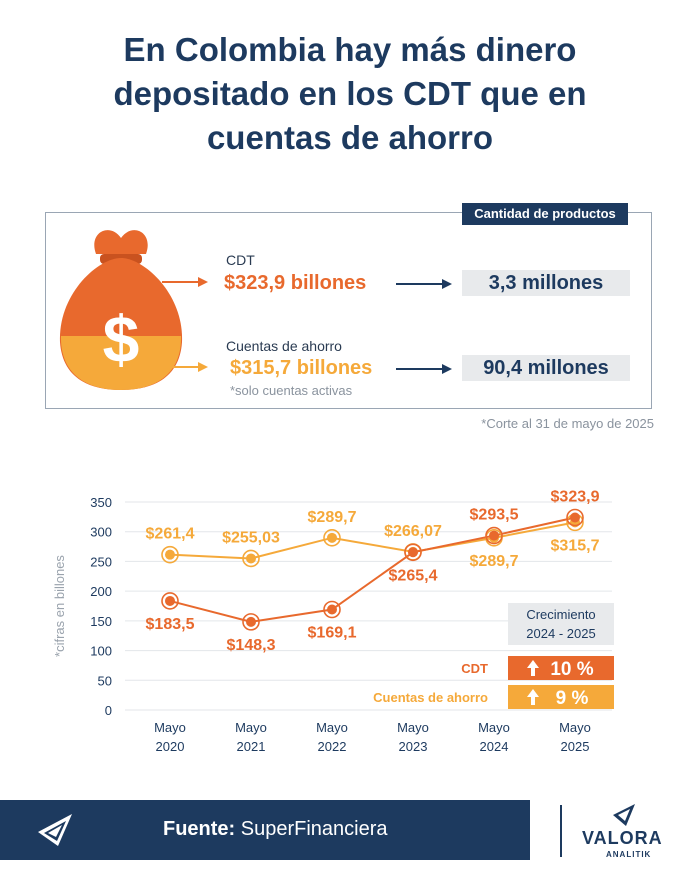 Image resolution: width=700 pixels, height=880 pixels. I want to click on data-label: $265,4, so click(413, 575).